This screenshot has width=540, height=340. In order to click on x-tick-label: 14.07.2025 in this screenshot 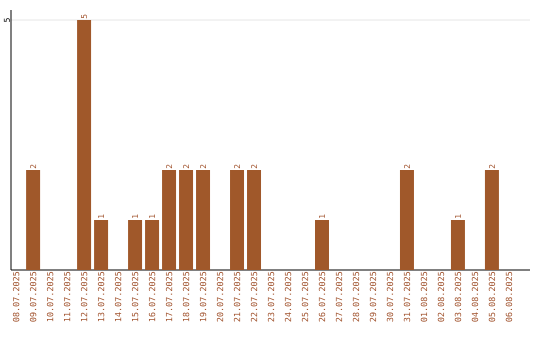, I will do `click(118, 297)`.